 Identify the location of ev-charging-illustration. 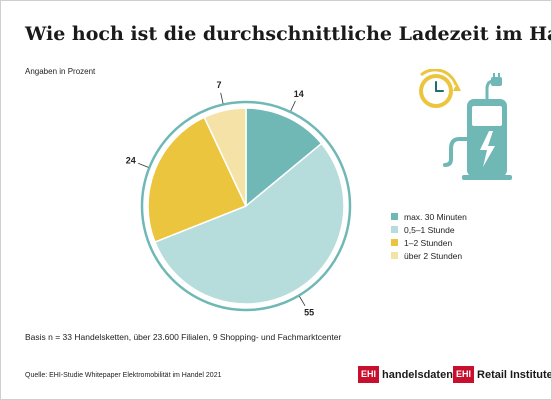
(466, 128).